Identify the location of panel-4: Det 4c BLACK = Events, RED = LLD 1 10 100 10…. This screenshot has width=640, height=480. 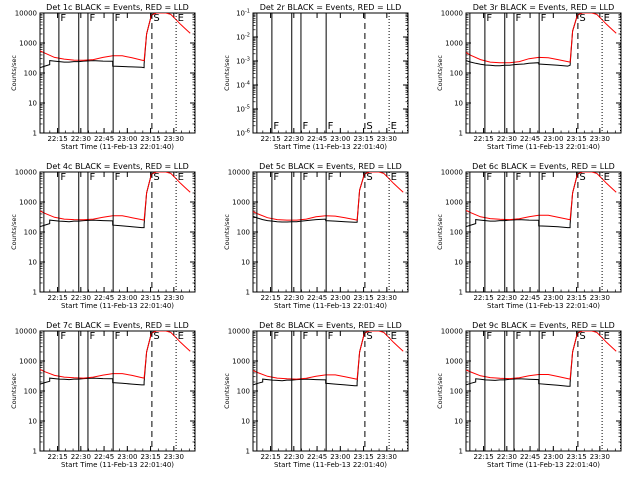
(103, 236).